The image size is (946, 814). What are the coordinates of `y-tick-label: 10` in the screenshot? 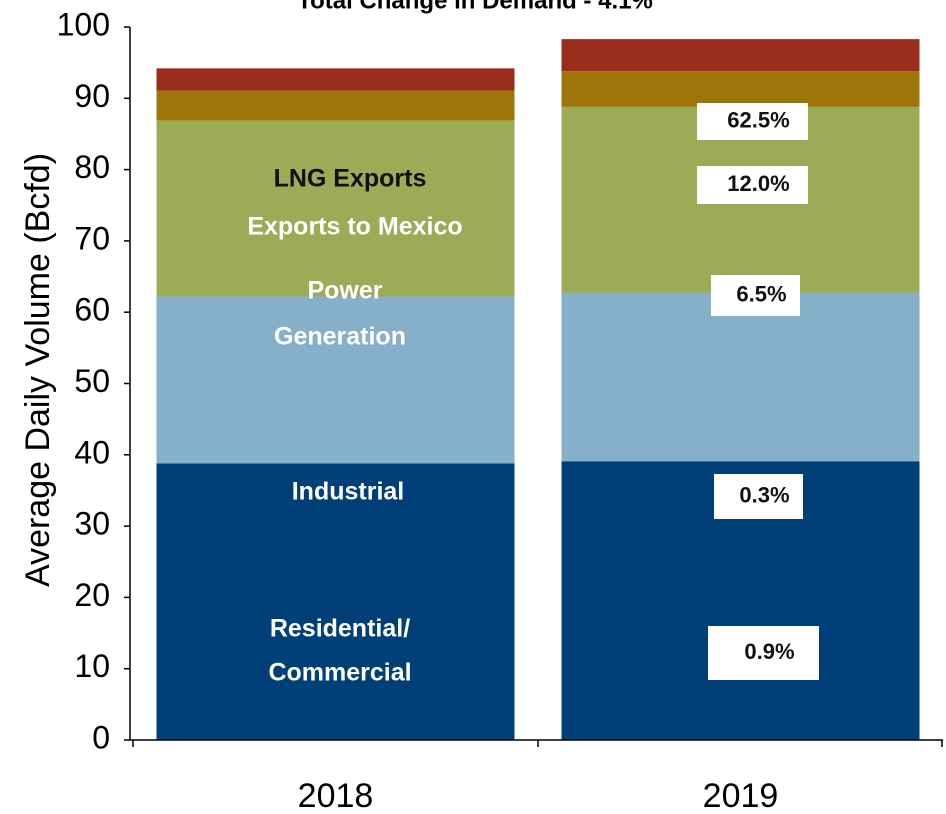 It's located at (92, 666).